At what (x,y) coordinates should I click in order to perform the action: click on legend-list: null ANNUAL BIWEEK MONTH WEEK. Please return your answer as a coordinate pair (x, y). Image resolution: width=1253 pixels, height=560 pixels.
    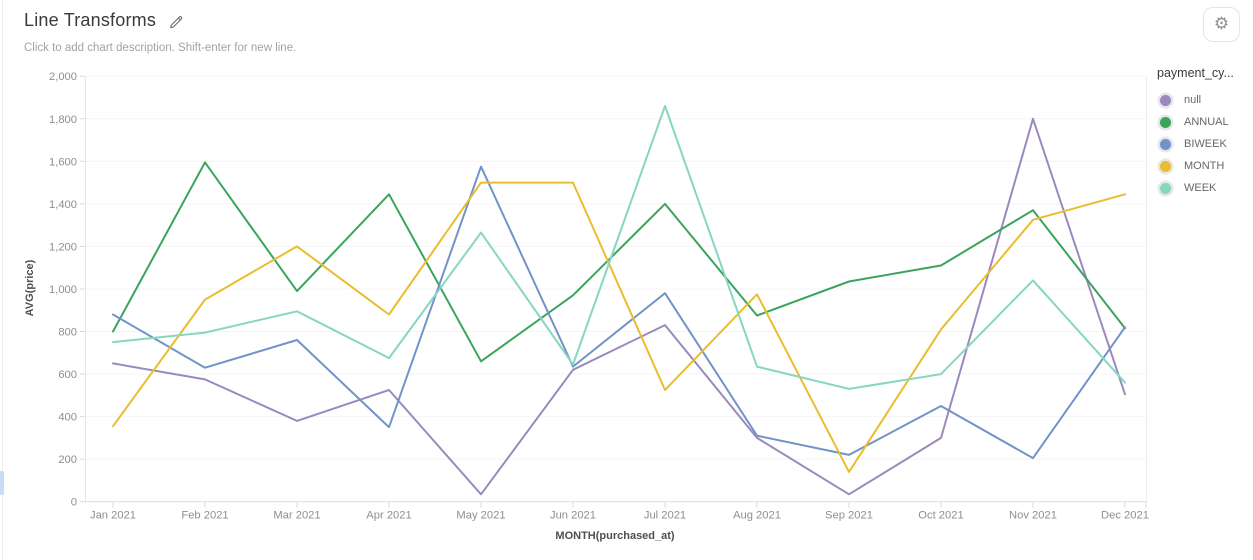
    Looking at the image, I should click on (1203, 144).